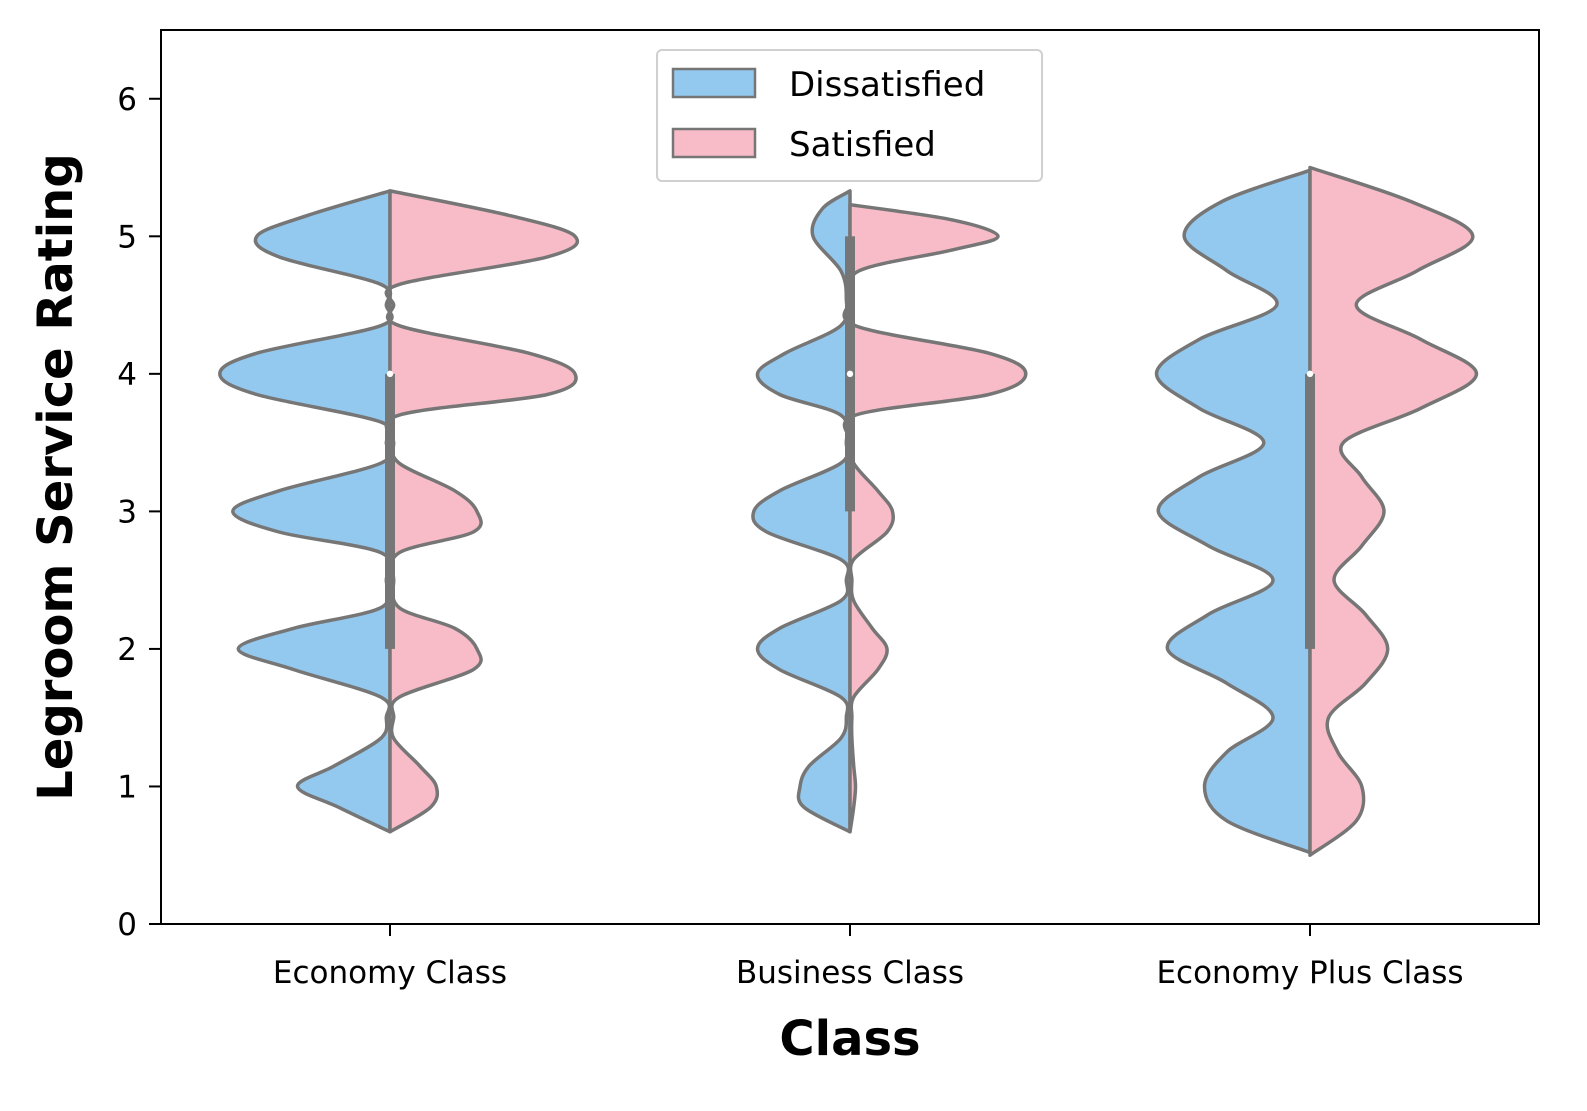 The image size is (1587, 1111). Describe the element at coordinates (127, 375) in the screenshot. I see `y-tick-label-4: 4` at that location.